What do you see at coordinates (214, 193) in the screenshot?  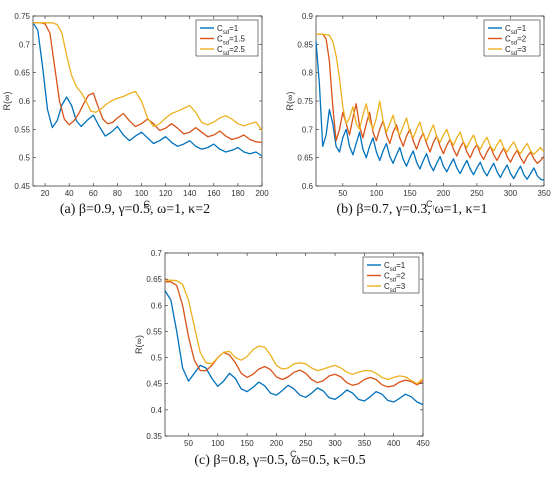 I see `x-tick-label: 160` at bounding box center [214, 193].